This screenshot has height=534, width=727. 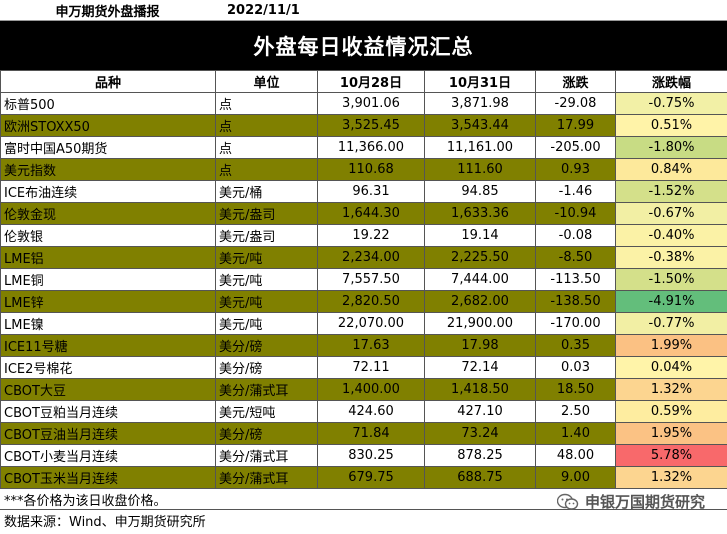 I want to click on price-oct28: 3,901.06, so click(x=371, y=103).